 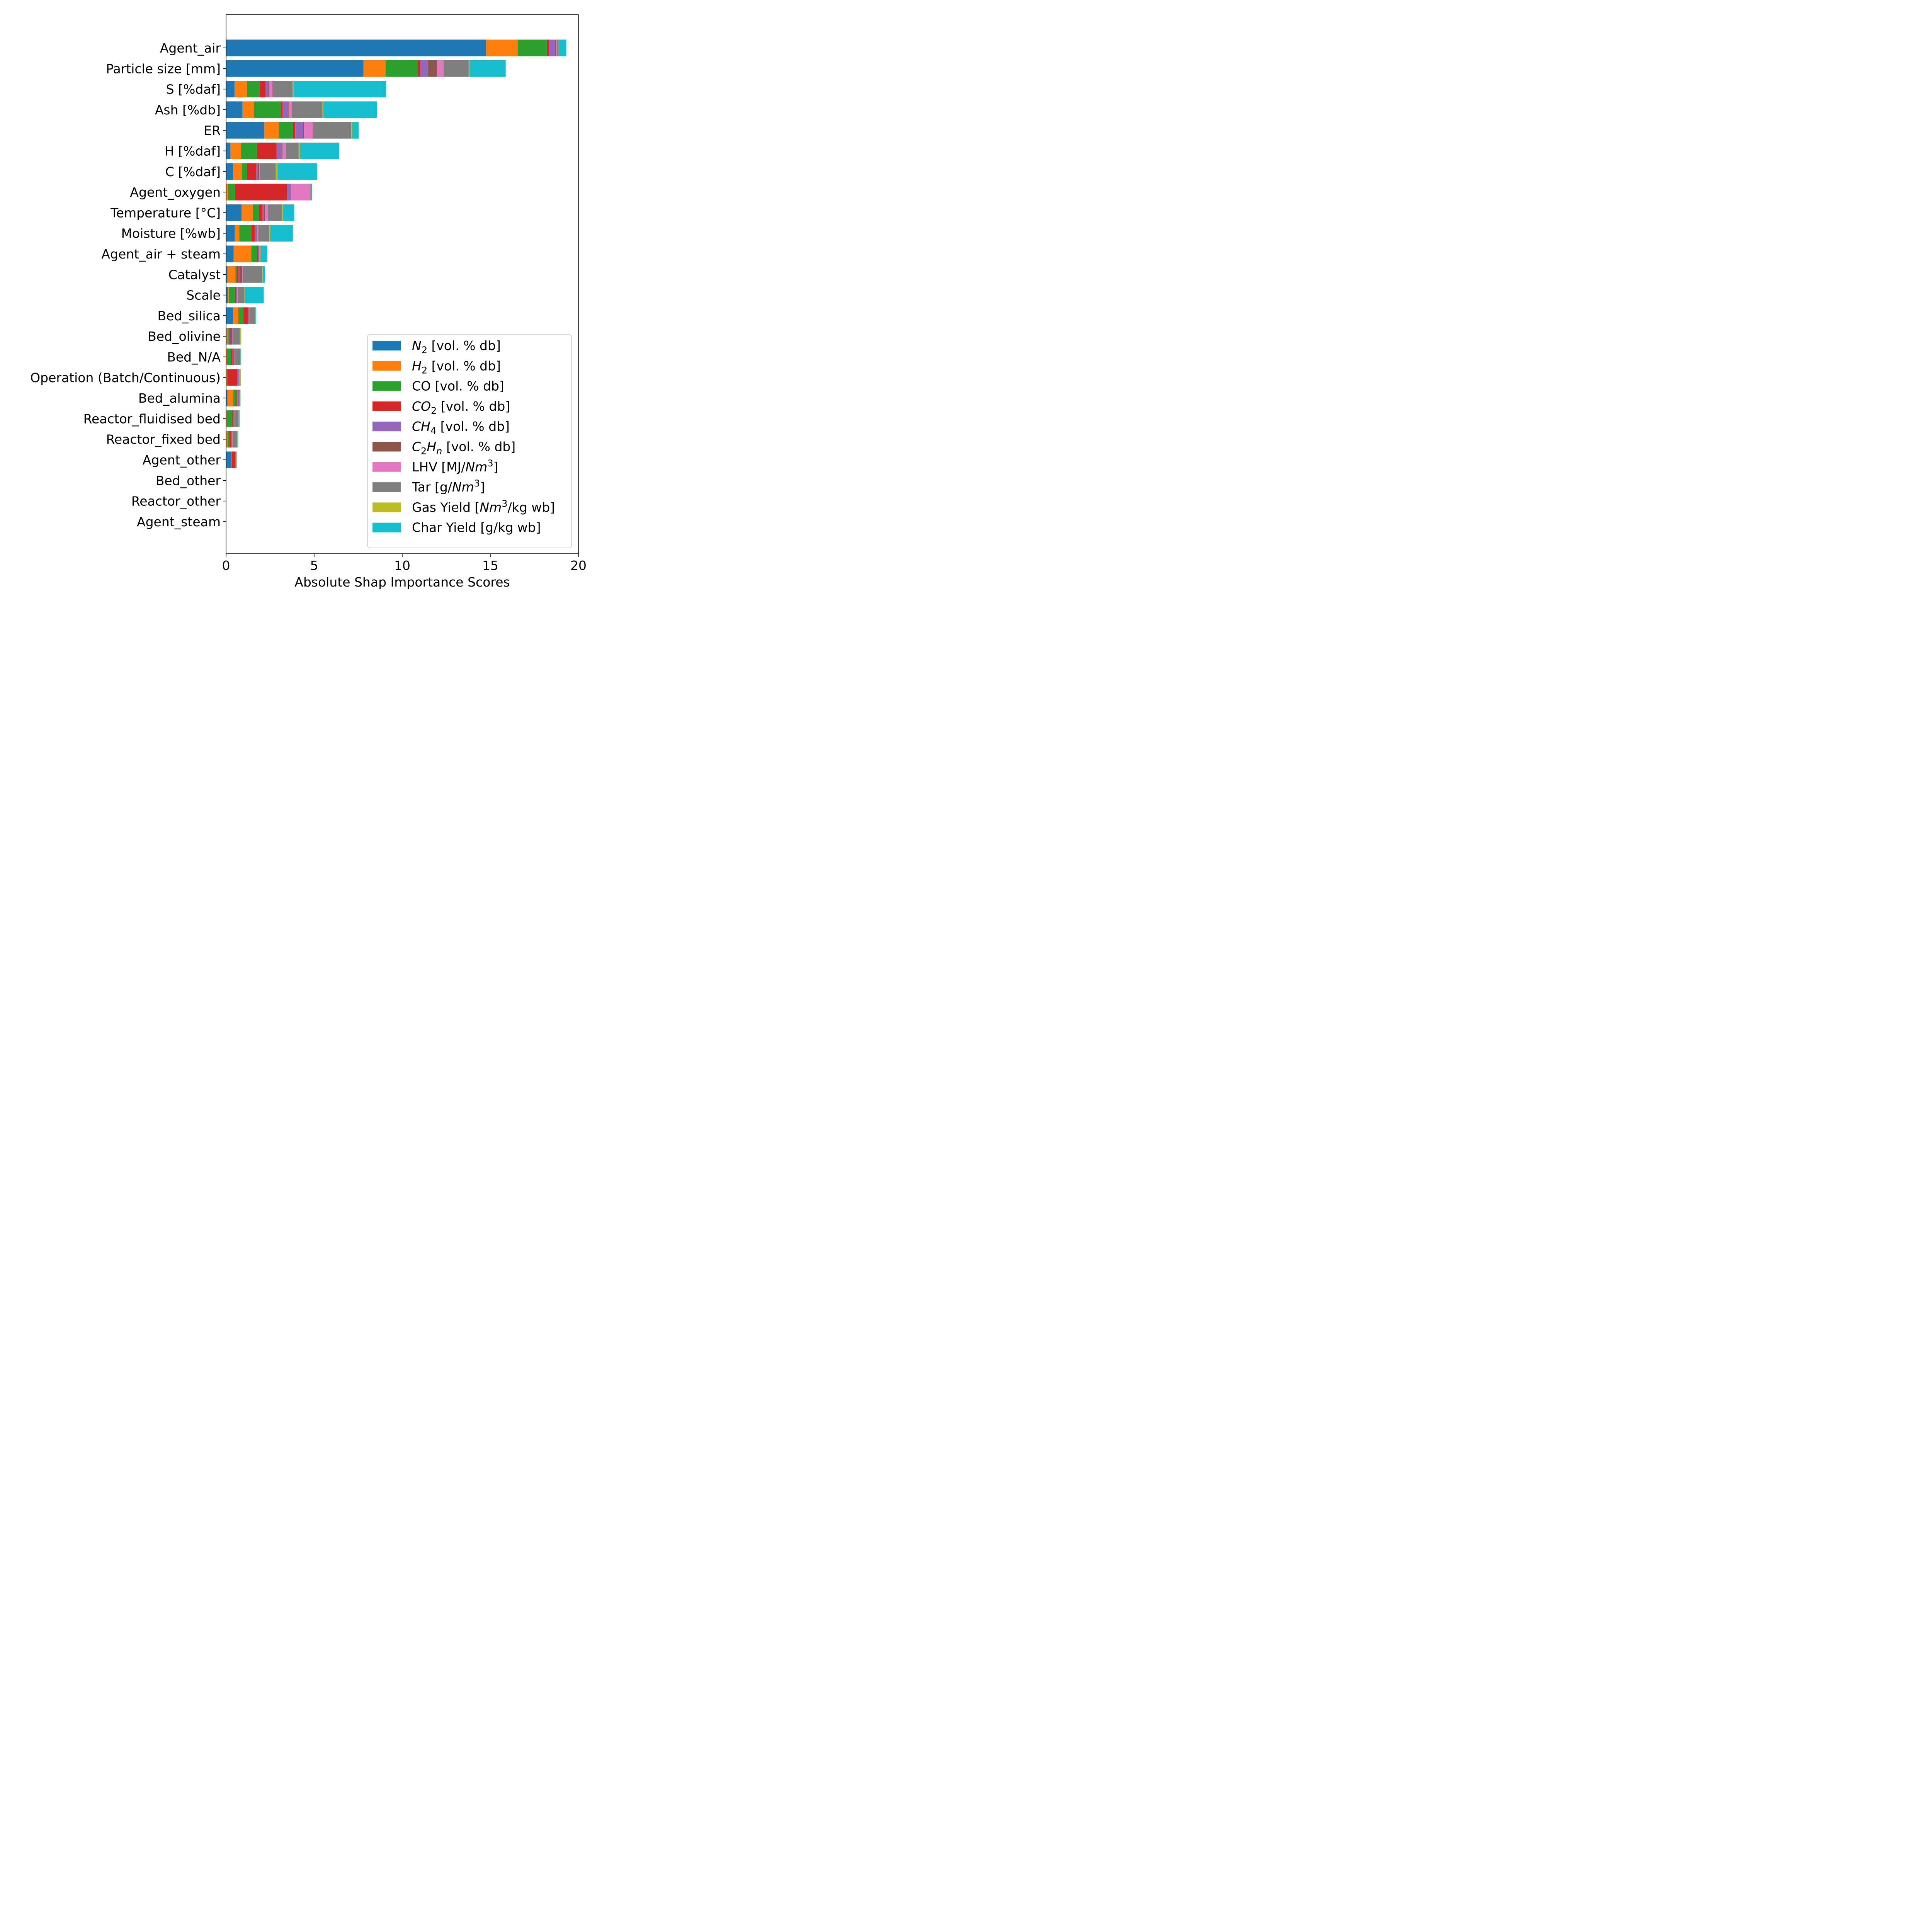 I want to click on y-tick-label: Agent_oxygen, so click(x=176, y=192).